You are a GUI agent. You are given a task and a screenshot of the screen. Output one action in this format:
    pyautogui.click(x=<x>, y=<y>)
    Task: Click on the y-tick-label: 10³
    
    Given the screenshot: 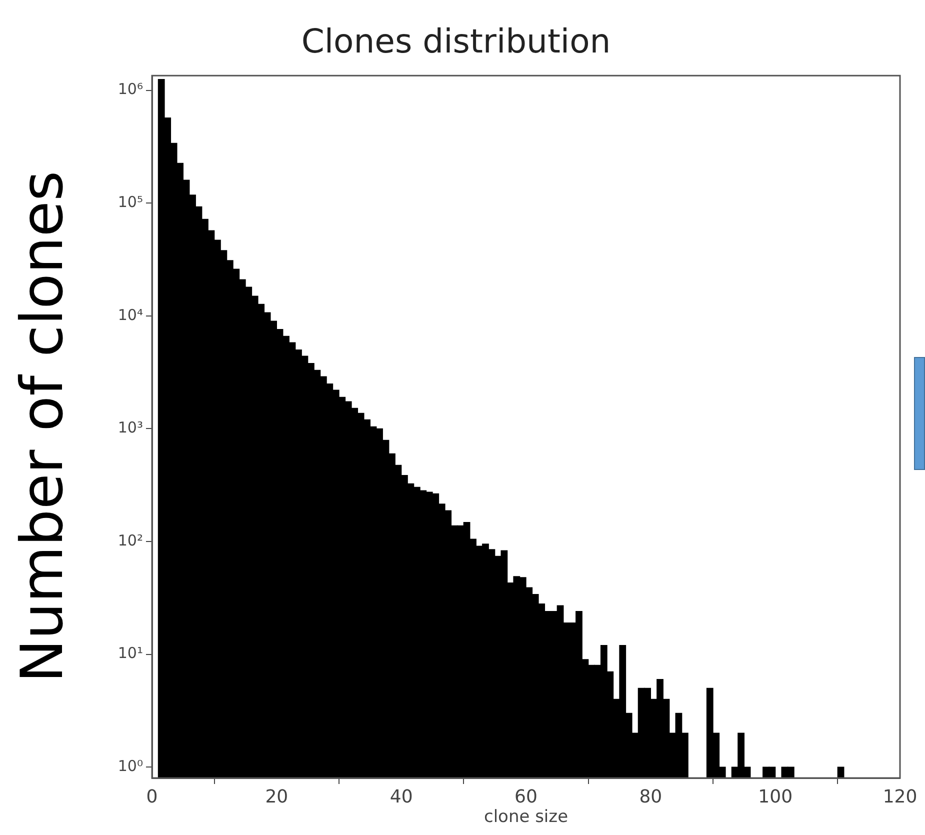 What is the action you would take?
    pyautogui.click(x=130, y=427)
    